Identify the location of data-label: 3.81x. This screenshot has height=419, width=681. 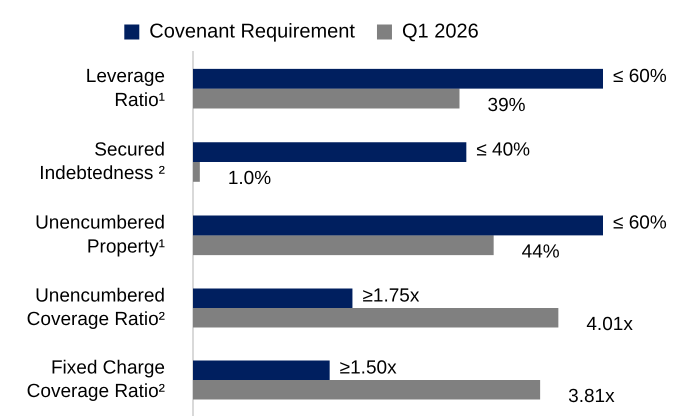
(592, 396).